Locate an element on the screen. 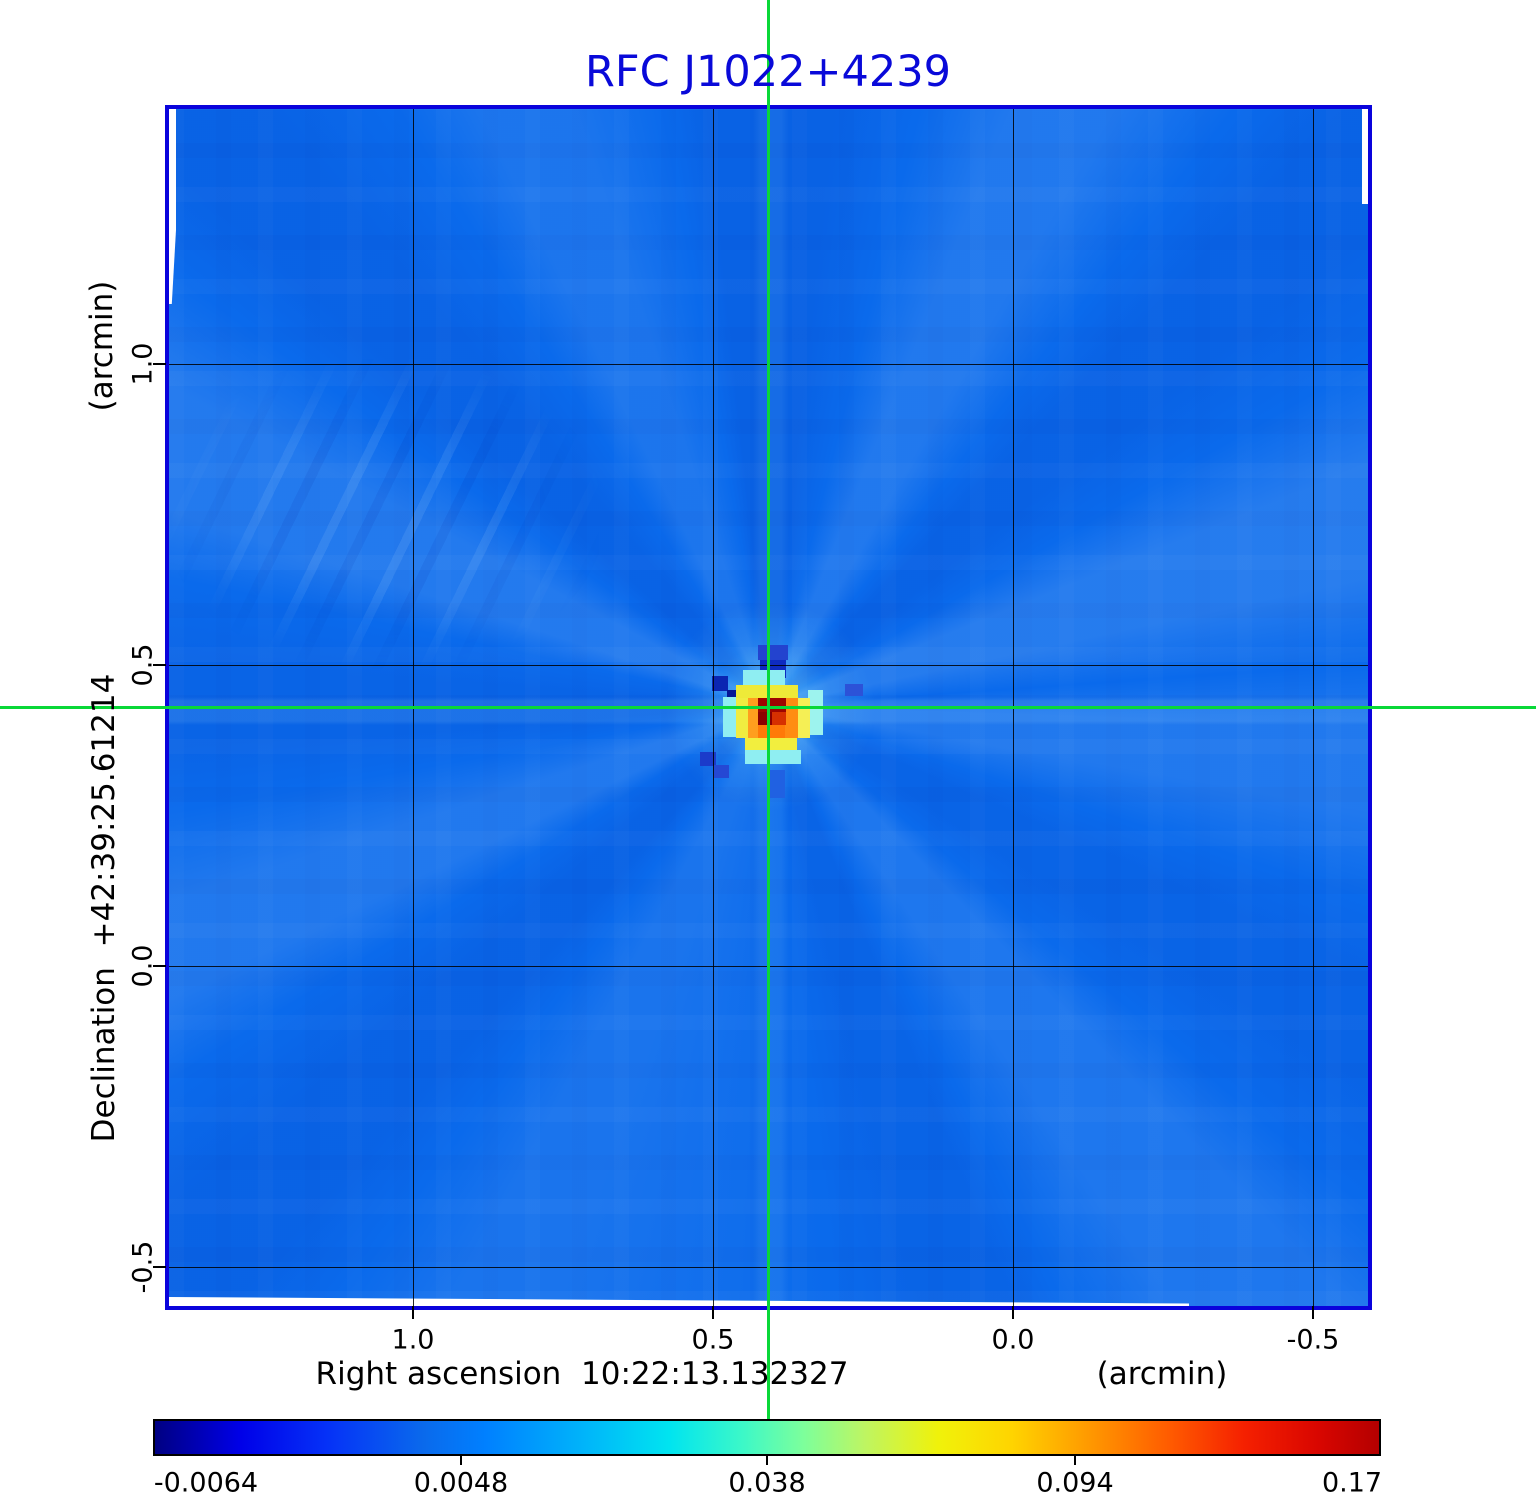 The width and height of the screenshot is (1536, 1511). colorbar is located at coordinates (767, 1437).